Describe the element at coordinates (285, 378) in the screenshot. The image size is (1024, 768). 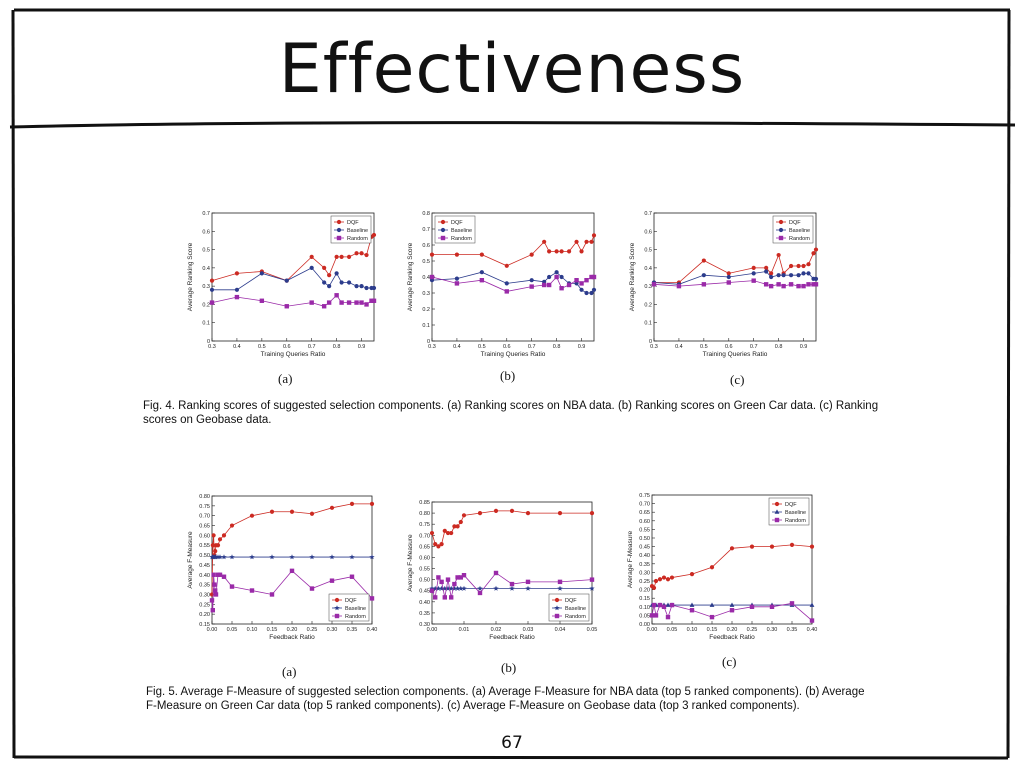
I see `fig4-label-a: (a)` at that location.